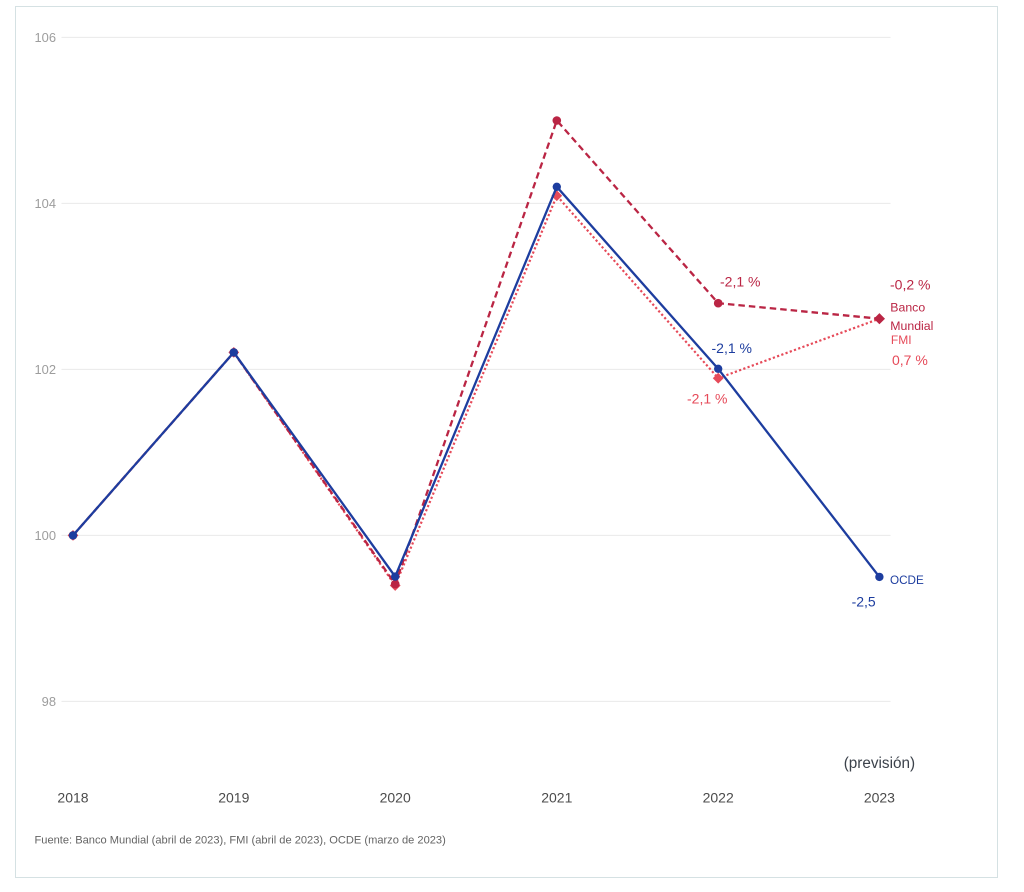  What do you see at coordinates (49, 701) in the screenshot?
I see `svg-text: 98` at bounding box center [49, 701].